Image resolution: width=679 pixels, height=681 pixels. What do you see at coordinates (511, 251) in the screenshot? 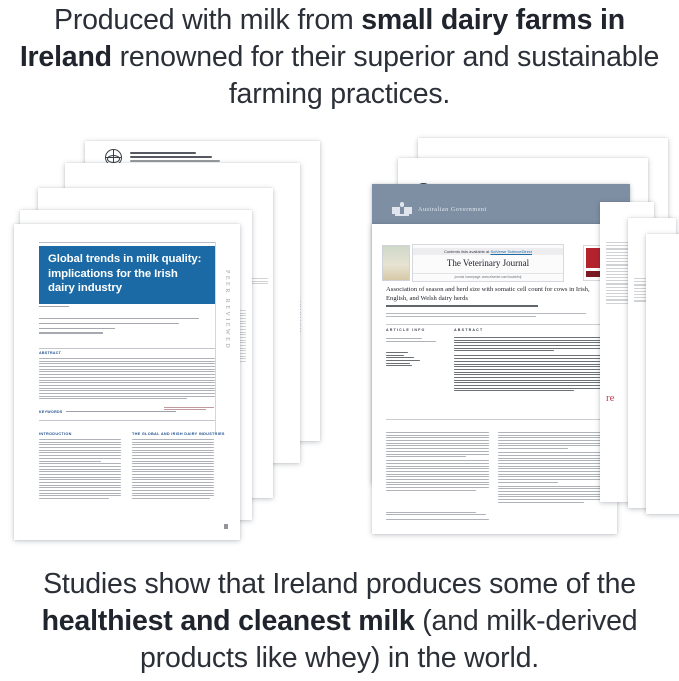
I see `sciencedirect-link: SciVerse ScienceDirect` at bounding box center [511, 251].